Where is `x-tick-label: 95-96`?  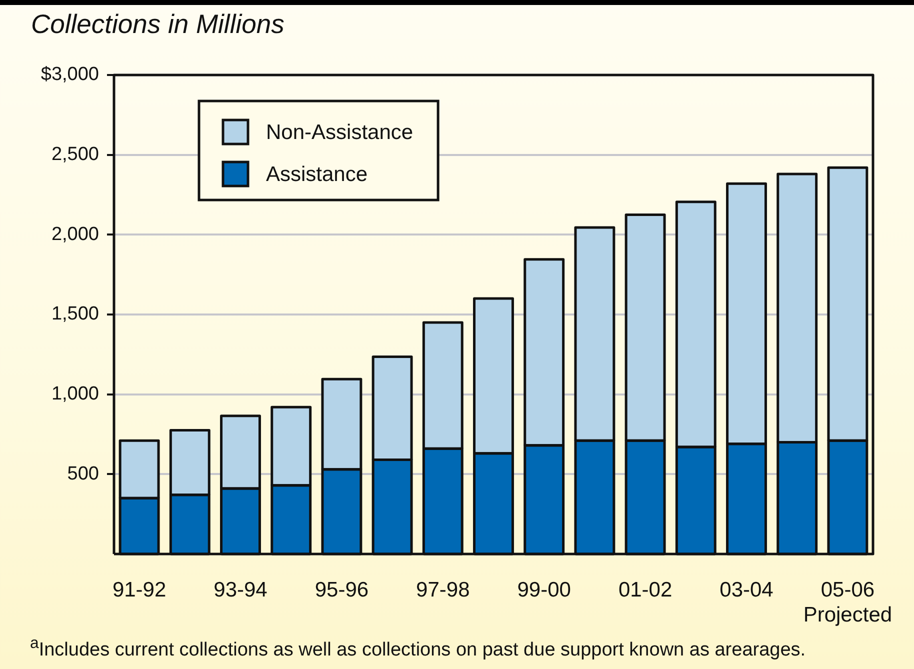 x-tick-label: 95-96 is located at coordinates (341, 590).